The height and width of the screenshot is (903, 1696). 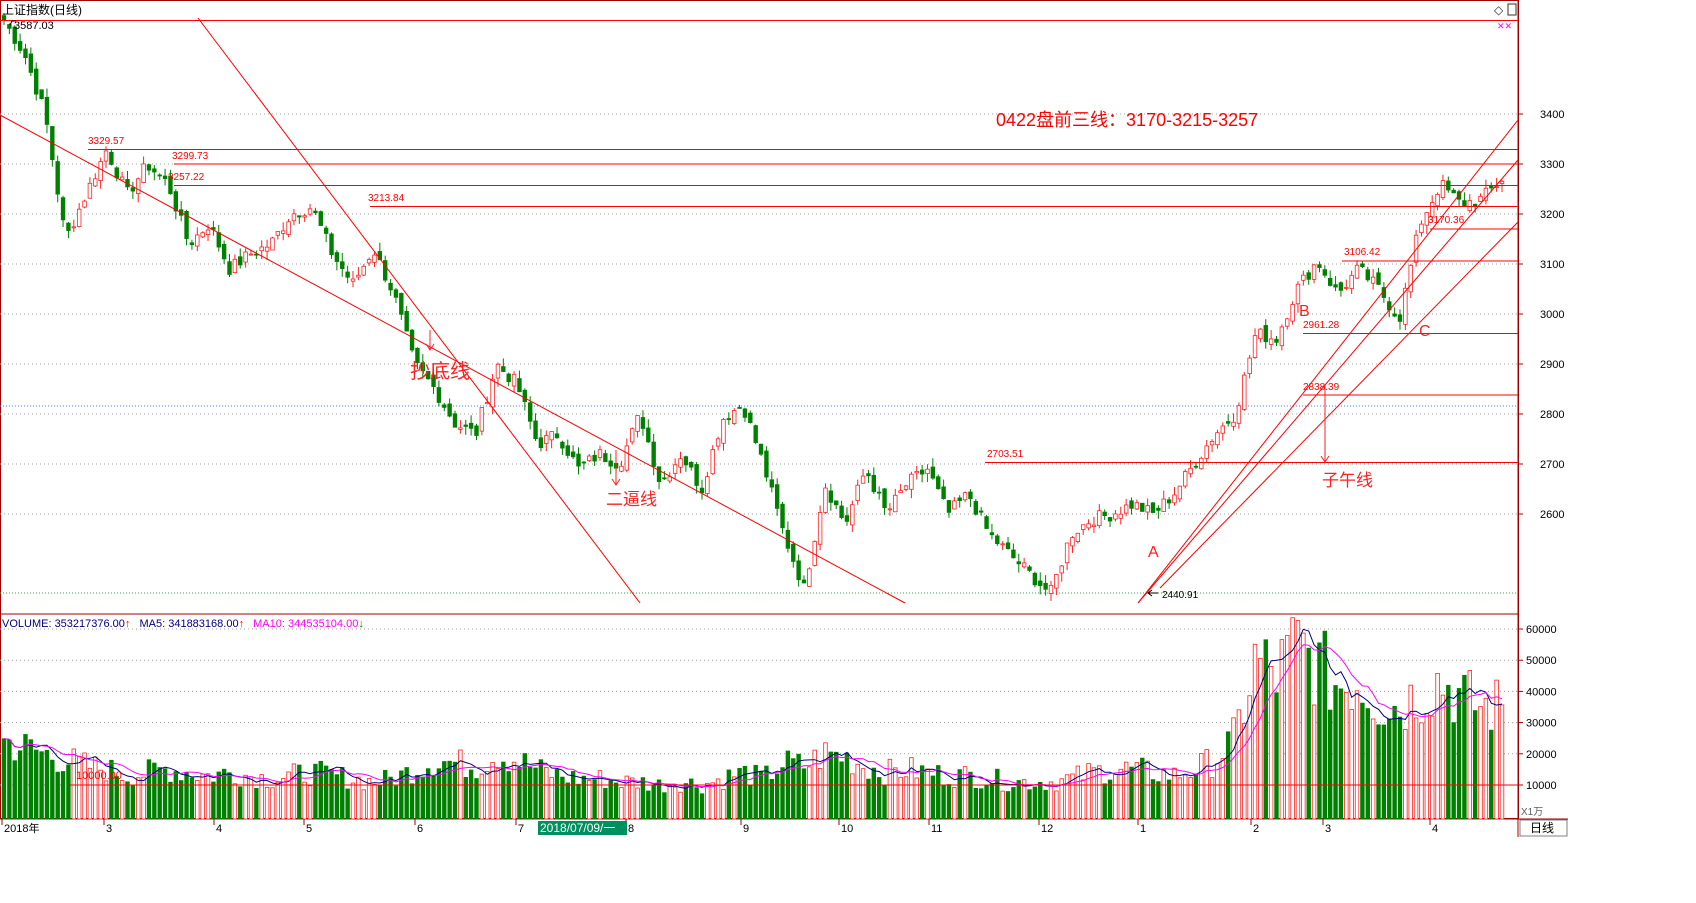 What do you see at coordinates (1499, 10) in the screenshot?
I see `diamond-icon: ◇` at bounding box center [1499, 10].